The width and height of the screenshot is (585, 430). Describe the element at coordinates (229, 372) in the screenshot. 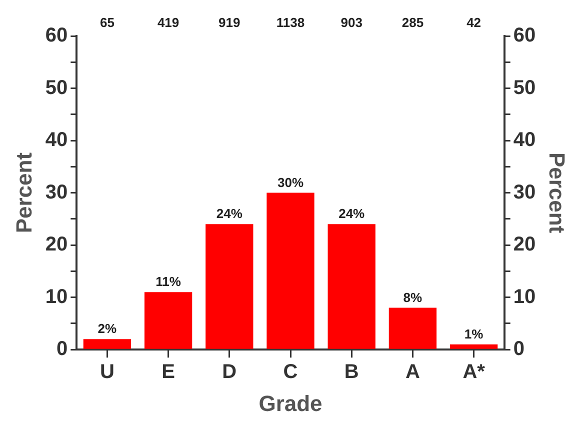

I see `x-tick-label: D` at that location.